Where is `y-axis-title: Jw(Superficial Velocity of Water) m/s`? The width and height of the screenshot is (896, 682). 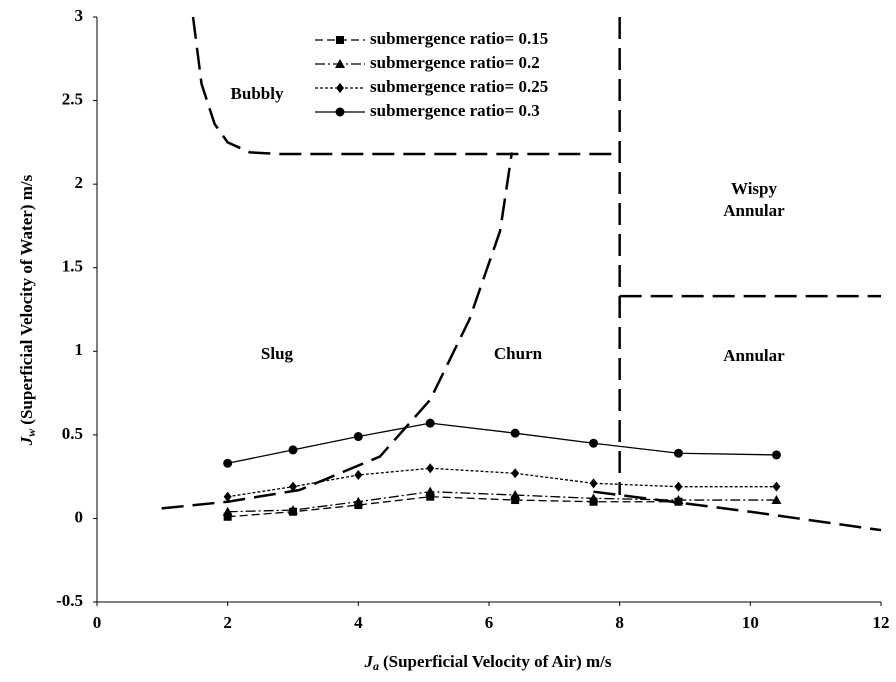
y-axis-title: Jw(Superficial Velocity of Water) m/s is located at coordinates (27, 310).